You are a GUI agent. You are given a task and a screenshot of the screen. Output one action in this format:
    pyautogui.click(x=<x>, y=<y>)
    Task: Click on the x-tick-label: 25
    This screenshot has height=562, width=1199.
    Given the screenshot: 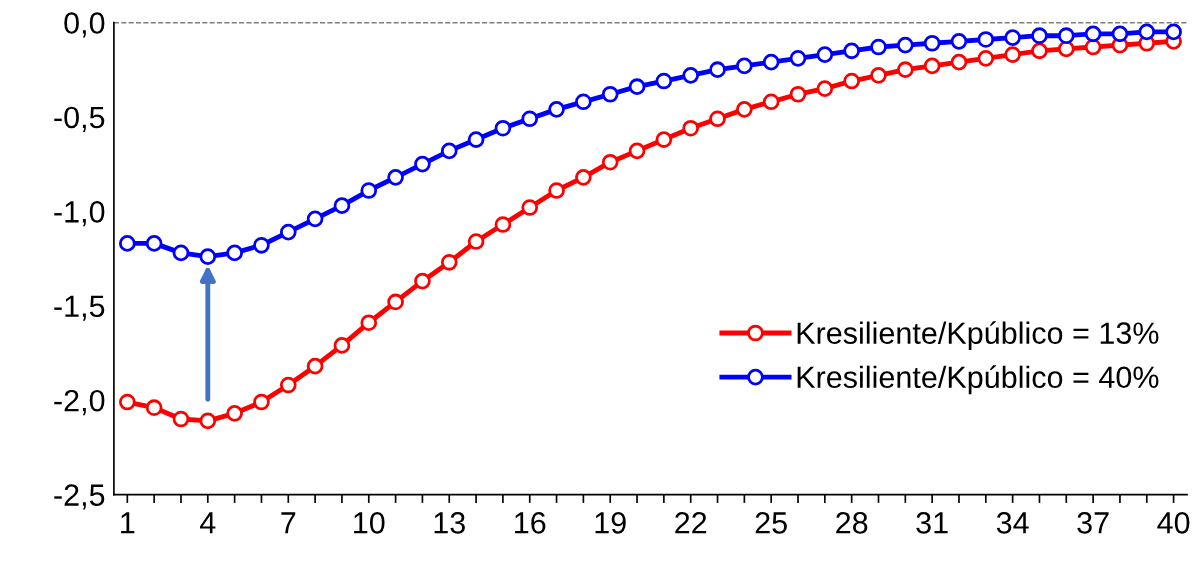 What is the action you would take?
    pyautogui.click(x=771, y=523)
    